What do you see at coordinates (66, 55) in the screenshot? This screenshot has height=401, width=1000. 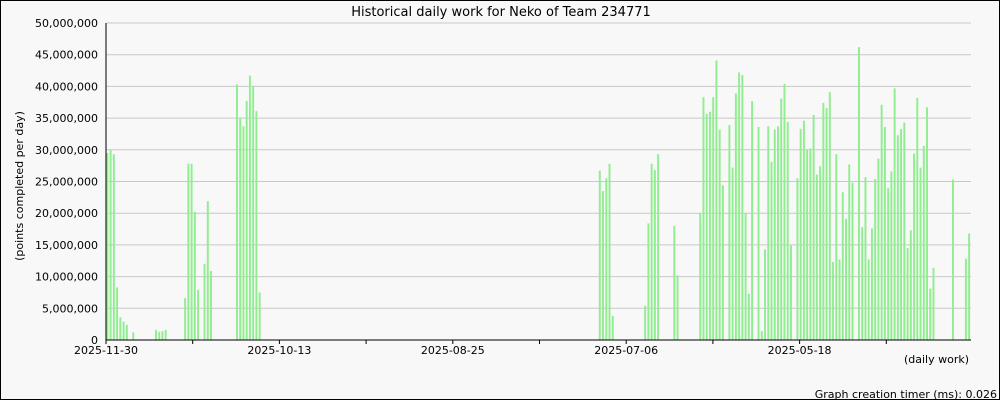 I see `y-tick-label: 45,000,000` at bounding box center [66, 55].